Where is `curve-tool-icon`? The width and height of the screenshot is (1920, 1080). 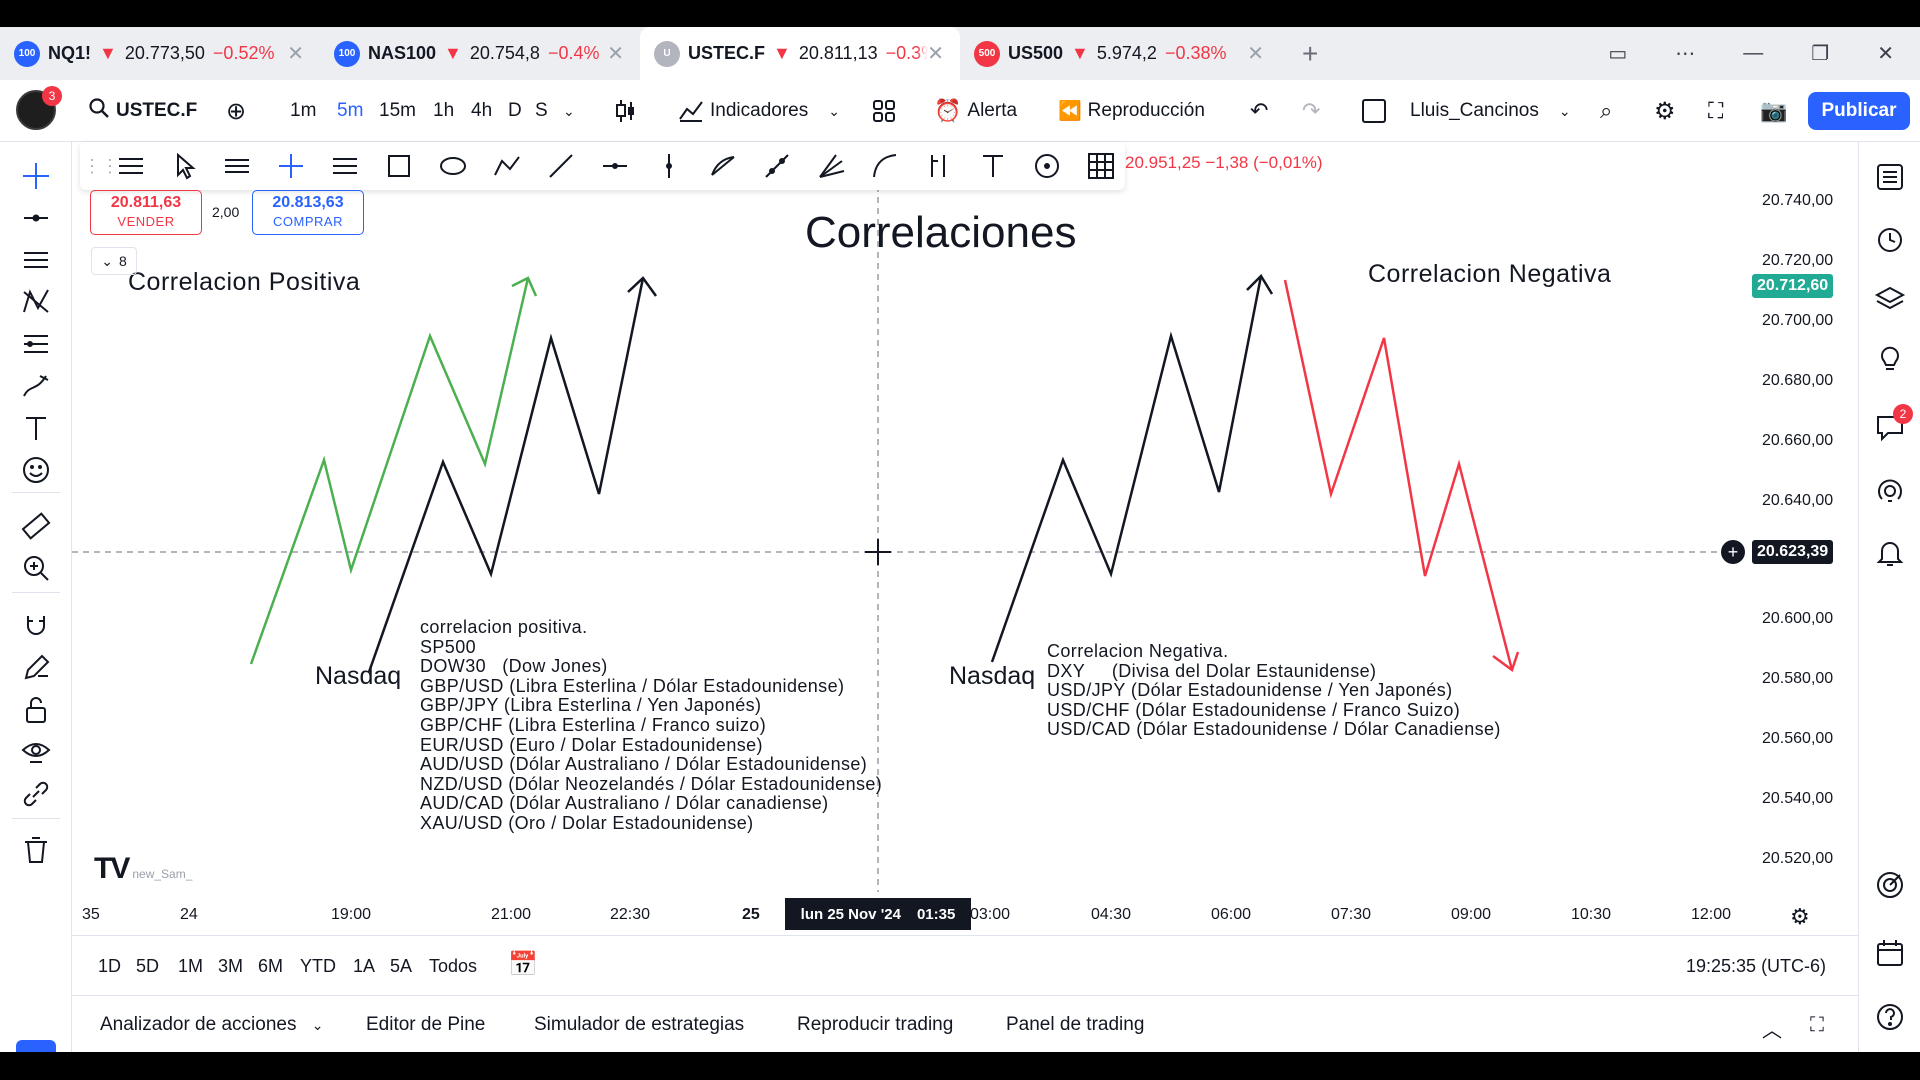 curve-tool-icon is located at coordinates (885, 166).